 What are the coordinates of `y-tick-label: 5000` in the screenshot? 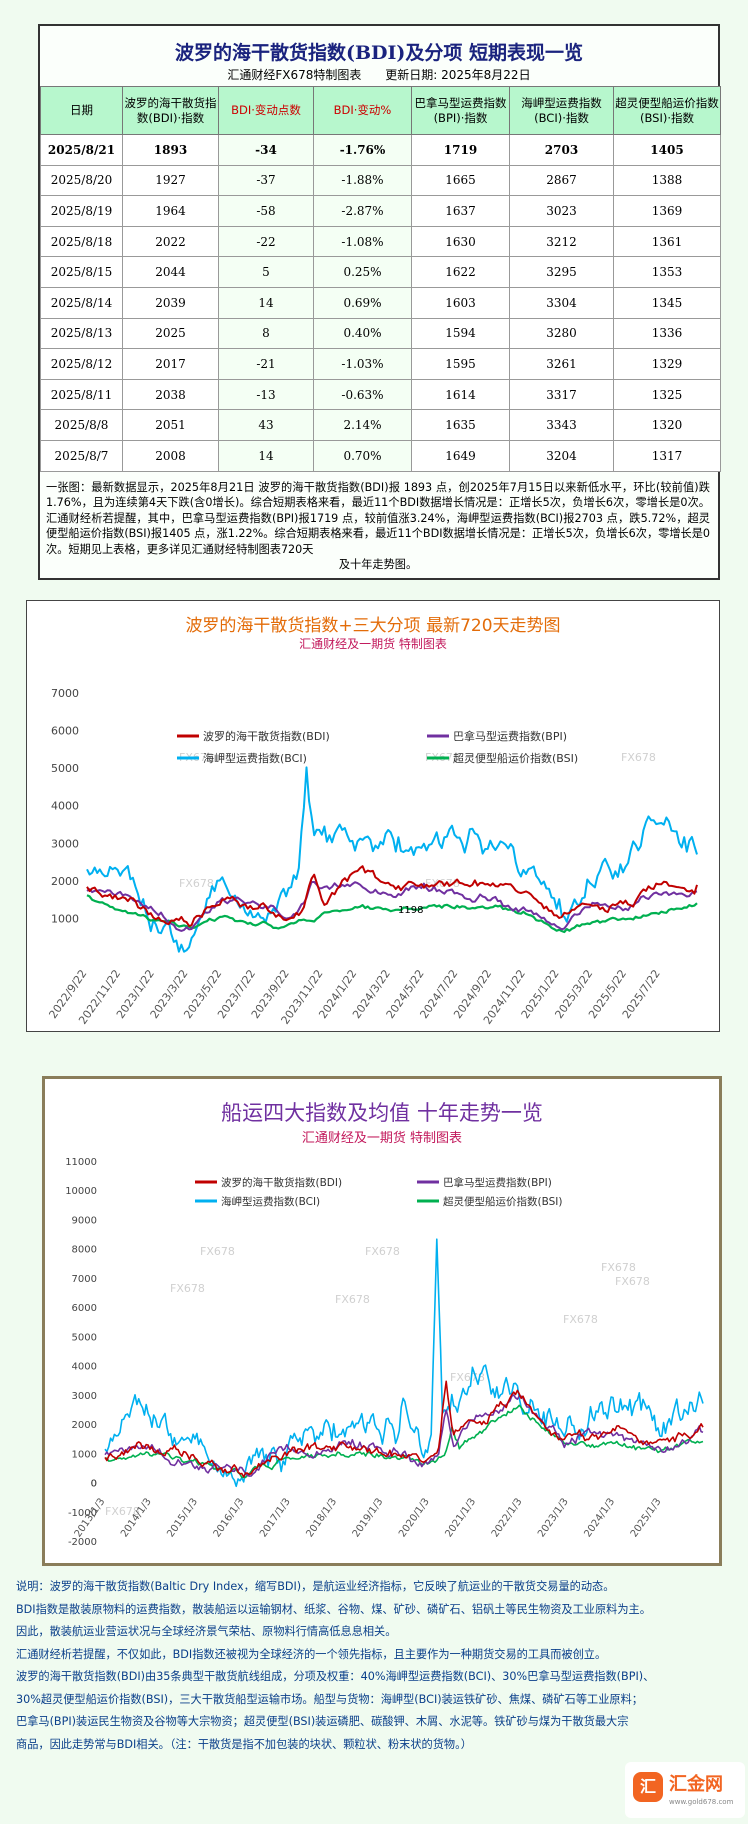 It's located at (65, 768).